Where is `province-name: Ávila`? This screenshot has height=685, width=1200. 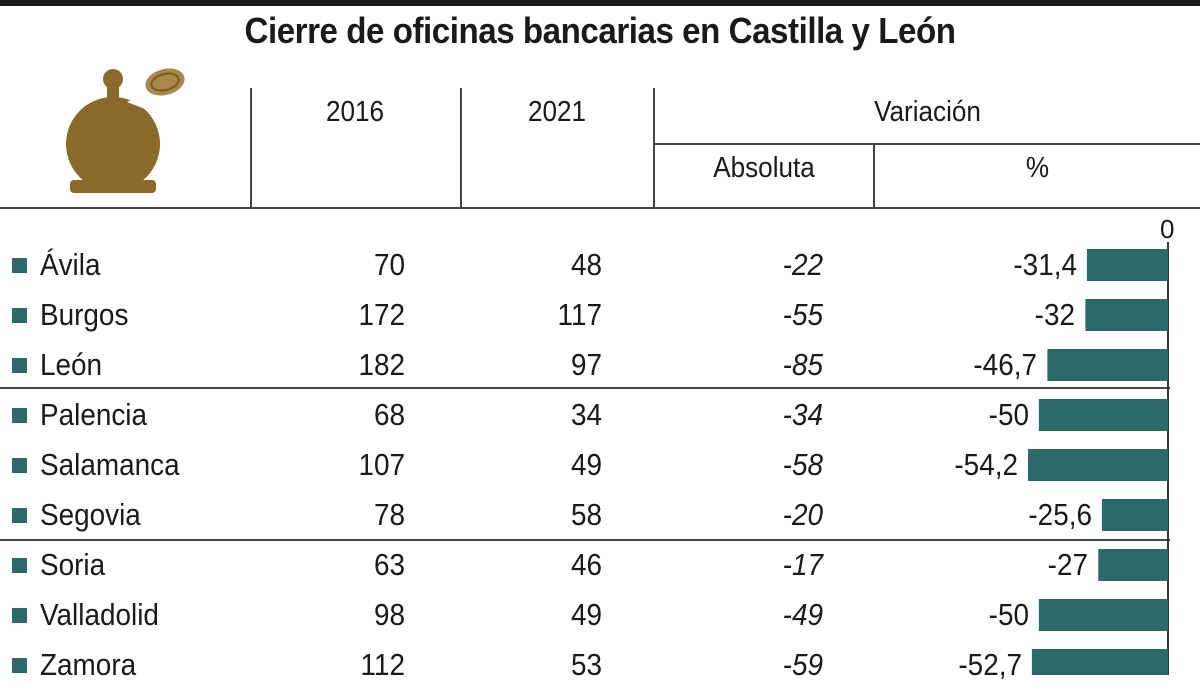 province-name: Ávila is located at coordinates (70, 264).